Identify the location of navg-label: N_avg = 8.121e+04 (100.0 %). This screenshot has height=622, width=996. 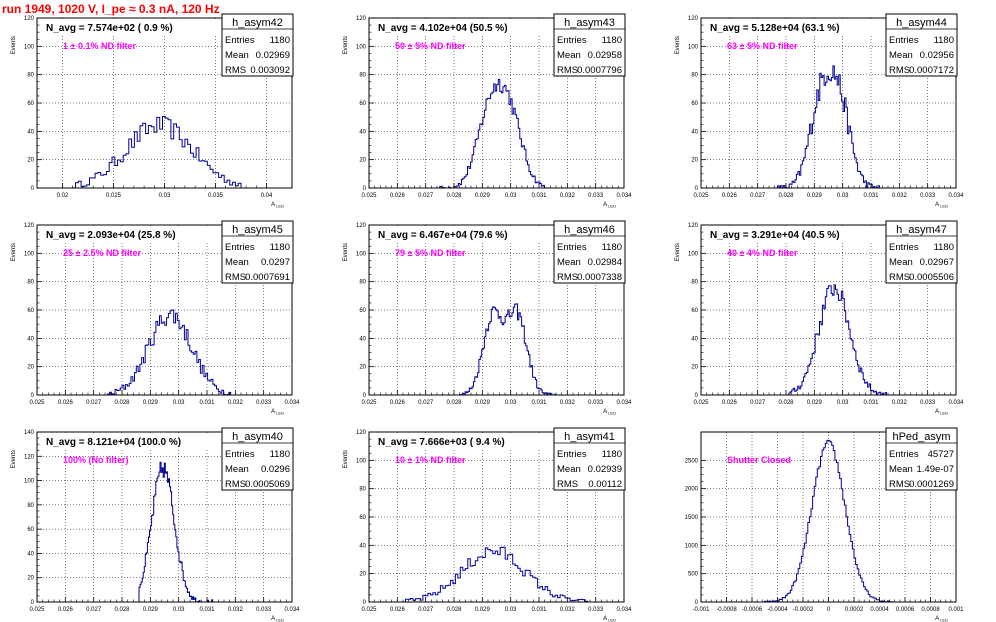
(113, 442).